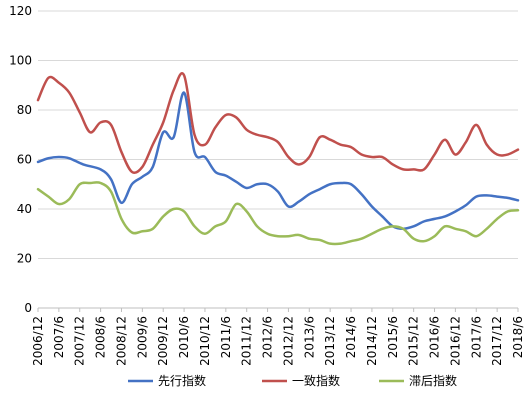 The width and height of the screenshot is (530, 400). I want to click on x-tick-label: 2009/6, so click(142, 337).